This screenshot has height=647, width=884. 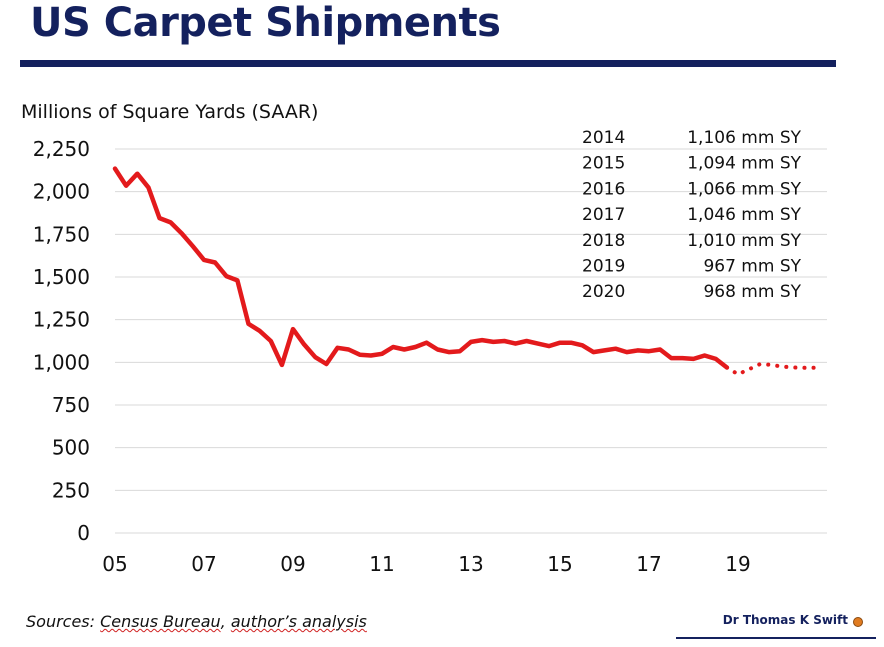 What do you see at coordinates (858, 622) in the screenshot?
I see `logo-dot-icon` at bounding box center [858, 622].